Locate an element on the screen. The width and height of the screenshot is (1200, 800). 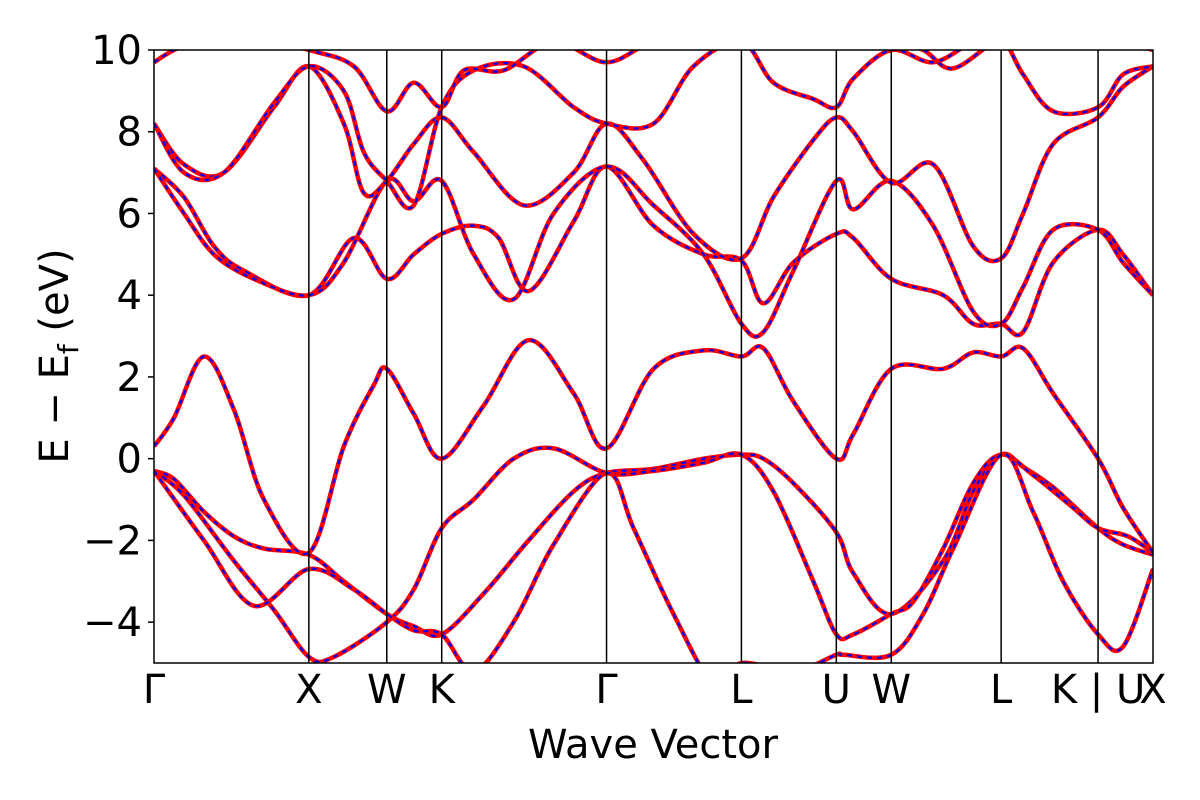
ytick-label: 4 is located at coordinates (129, 296).